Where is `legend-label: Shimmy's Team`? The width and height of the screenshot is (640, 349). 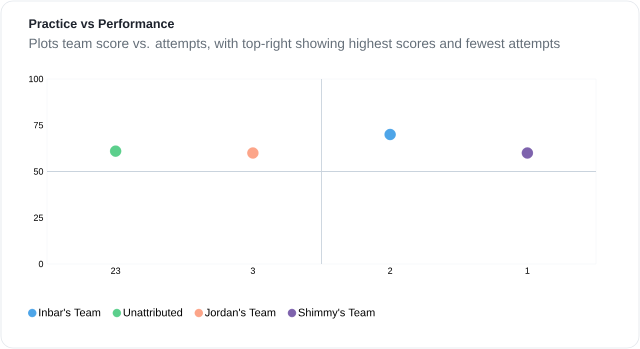 legend-label: Shimmy's Team is located at coordinates (336, 313).